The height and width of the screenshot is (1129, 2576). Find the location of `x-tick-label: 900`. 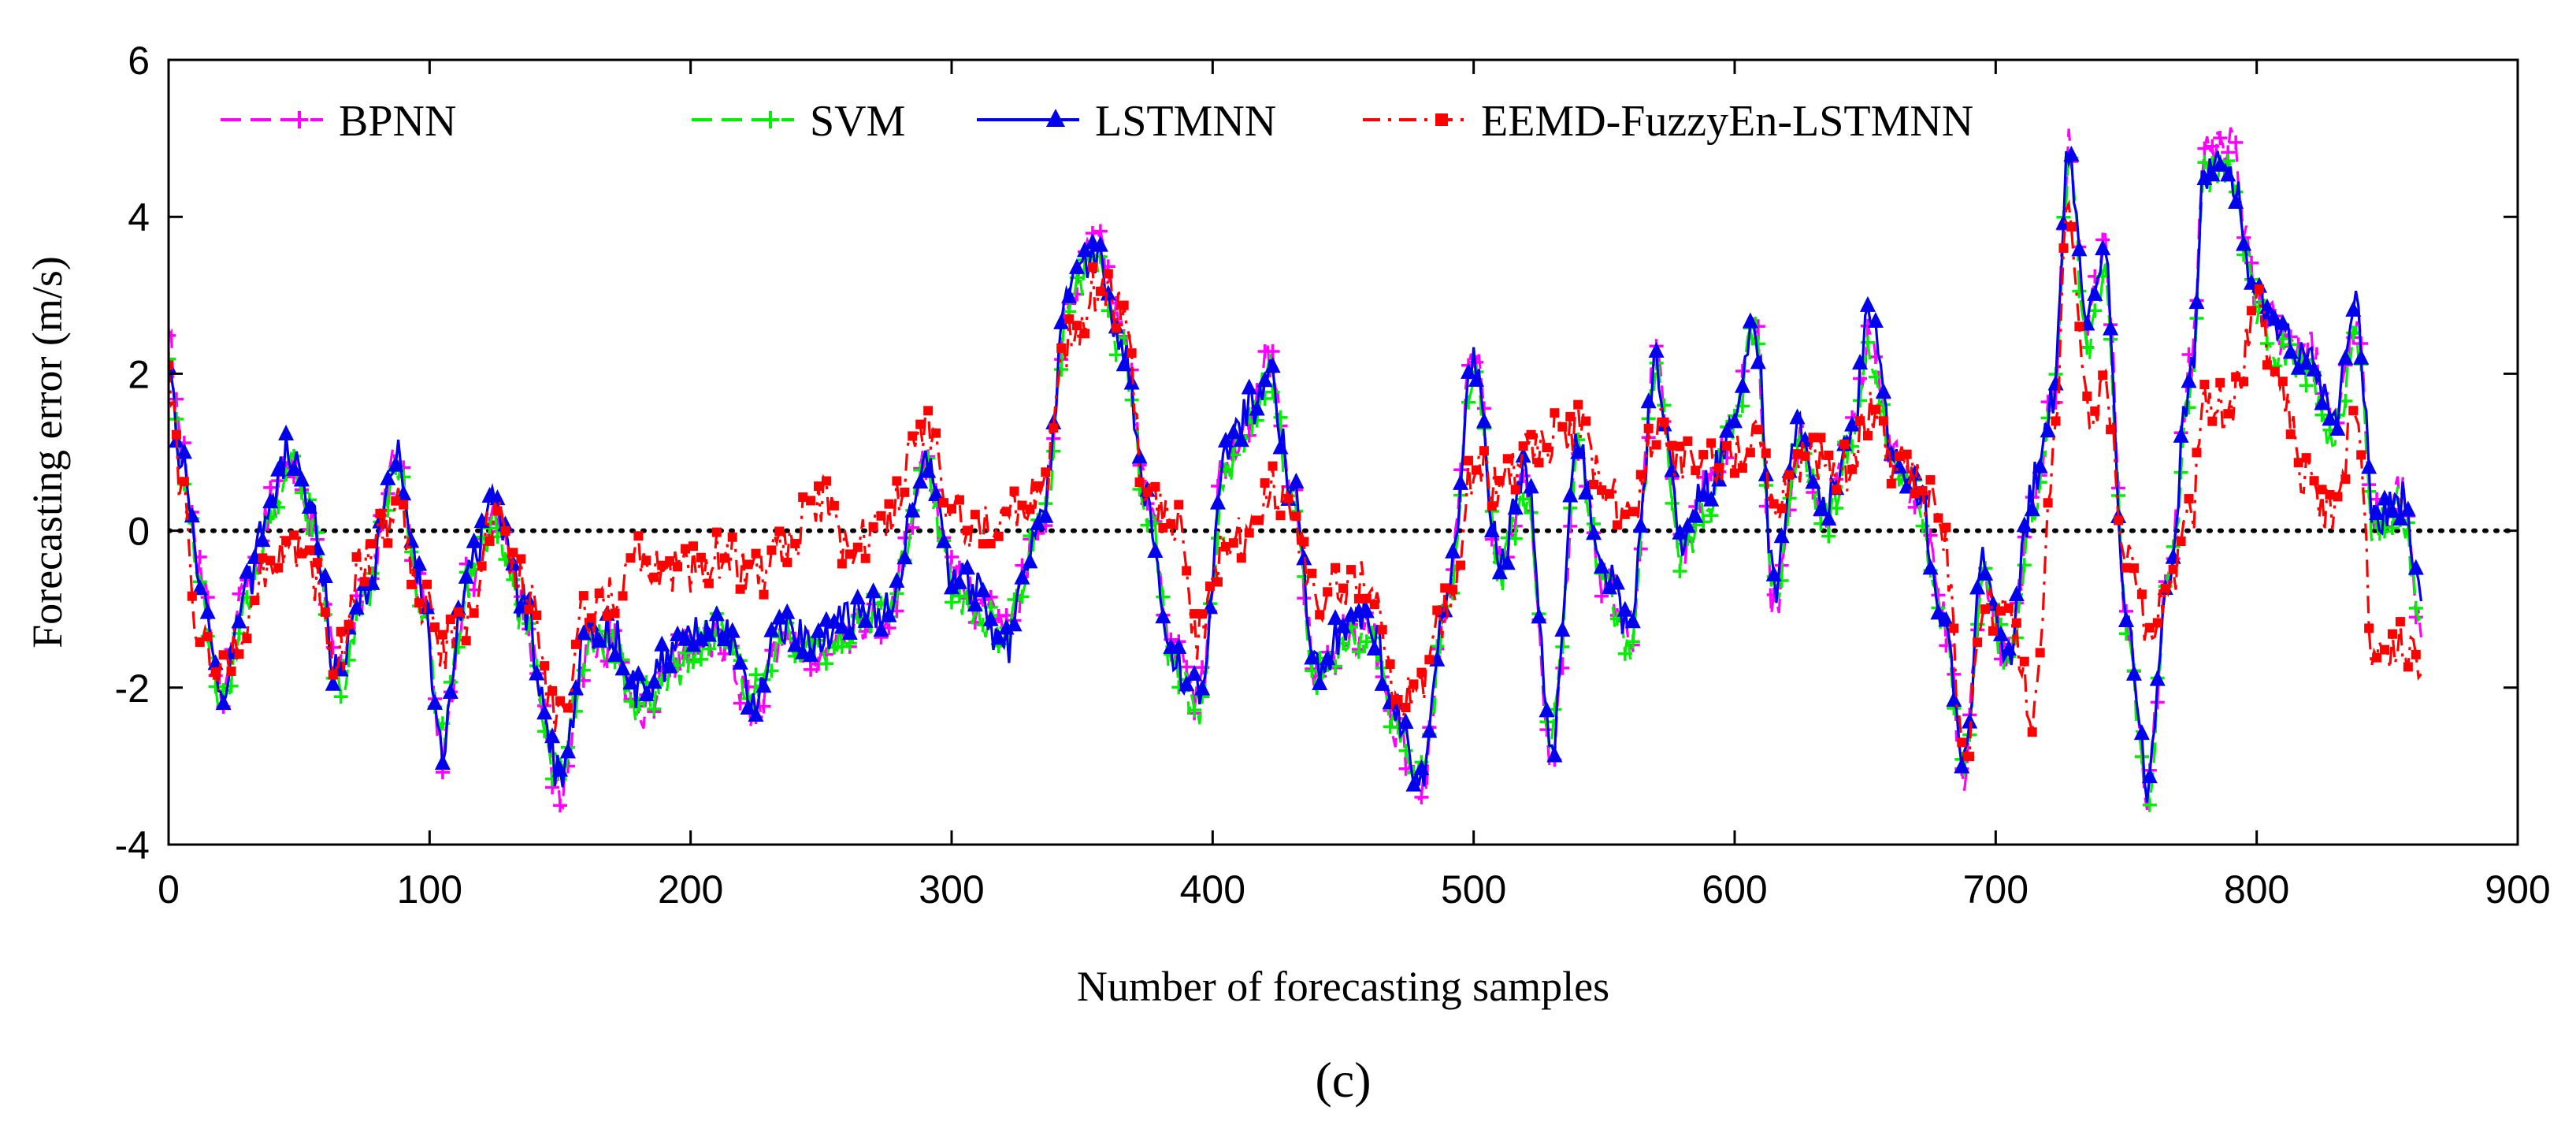

x-tick-label: 900 is located at coordinates (2517, 889).